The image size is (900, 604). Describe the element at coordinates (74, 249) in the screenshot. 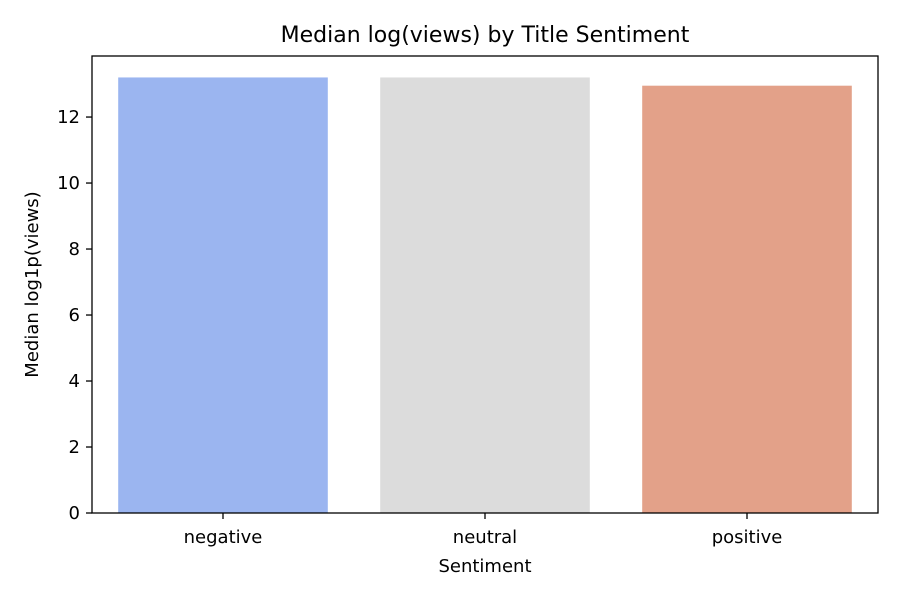

I see `y-tick-label: 8` at that location.